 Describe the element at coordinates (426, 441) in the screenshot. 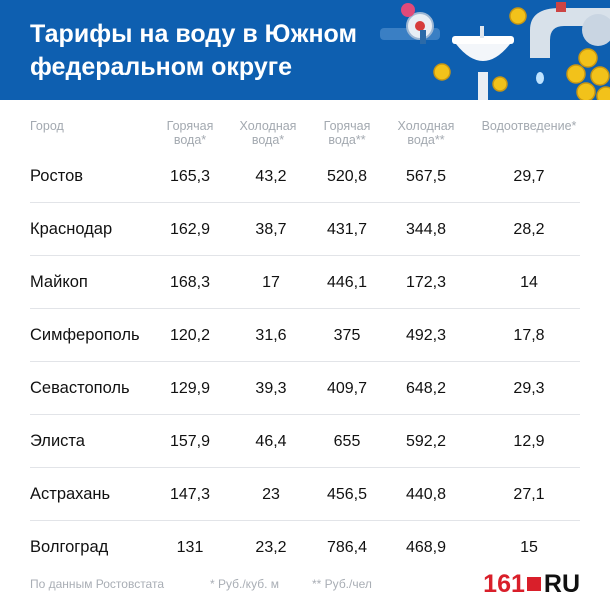

I see `cold-water-2-cell: 592,2` at that location.